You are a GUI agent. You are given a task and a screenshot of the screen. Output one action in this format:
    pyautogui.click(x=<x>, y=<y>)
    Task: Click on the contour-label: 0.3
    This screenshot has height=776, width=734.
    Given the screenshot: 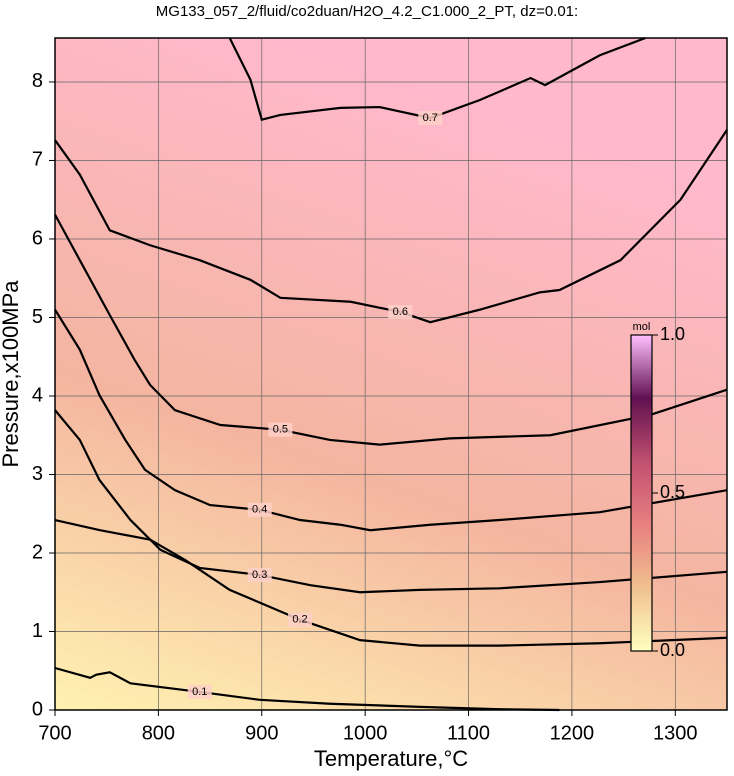 What is the action you would take?
    pyautogui.click(x=259, y=575)
    